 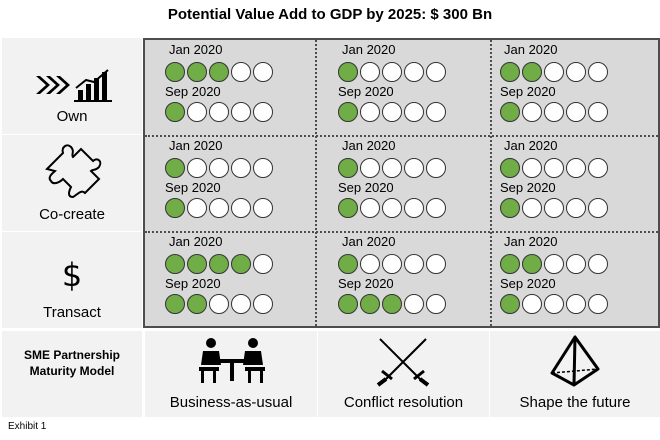 I want to click on row-label-text: Own, so click(x=72, y=116).